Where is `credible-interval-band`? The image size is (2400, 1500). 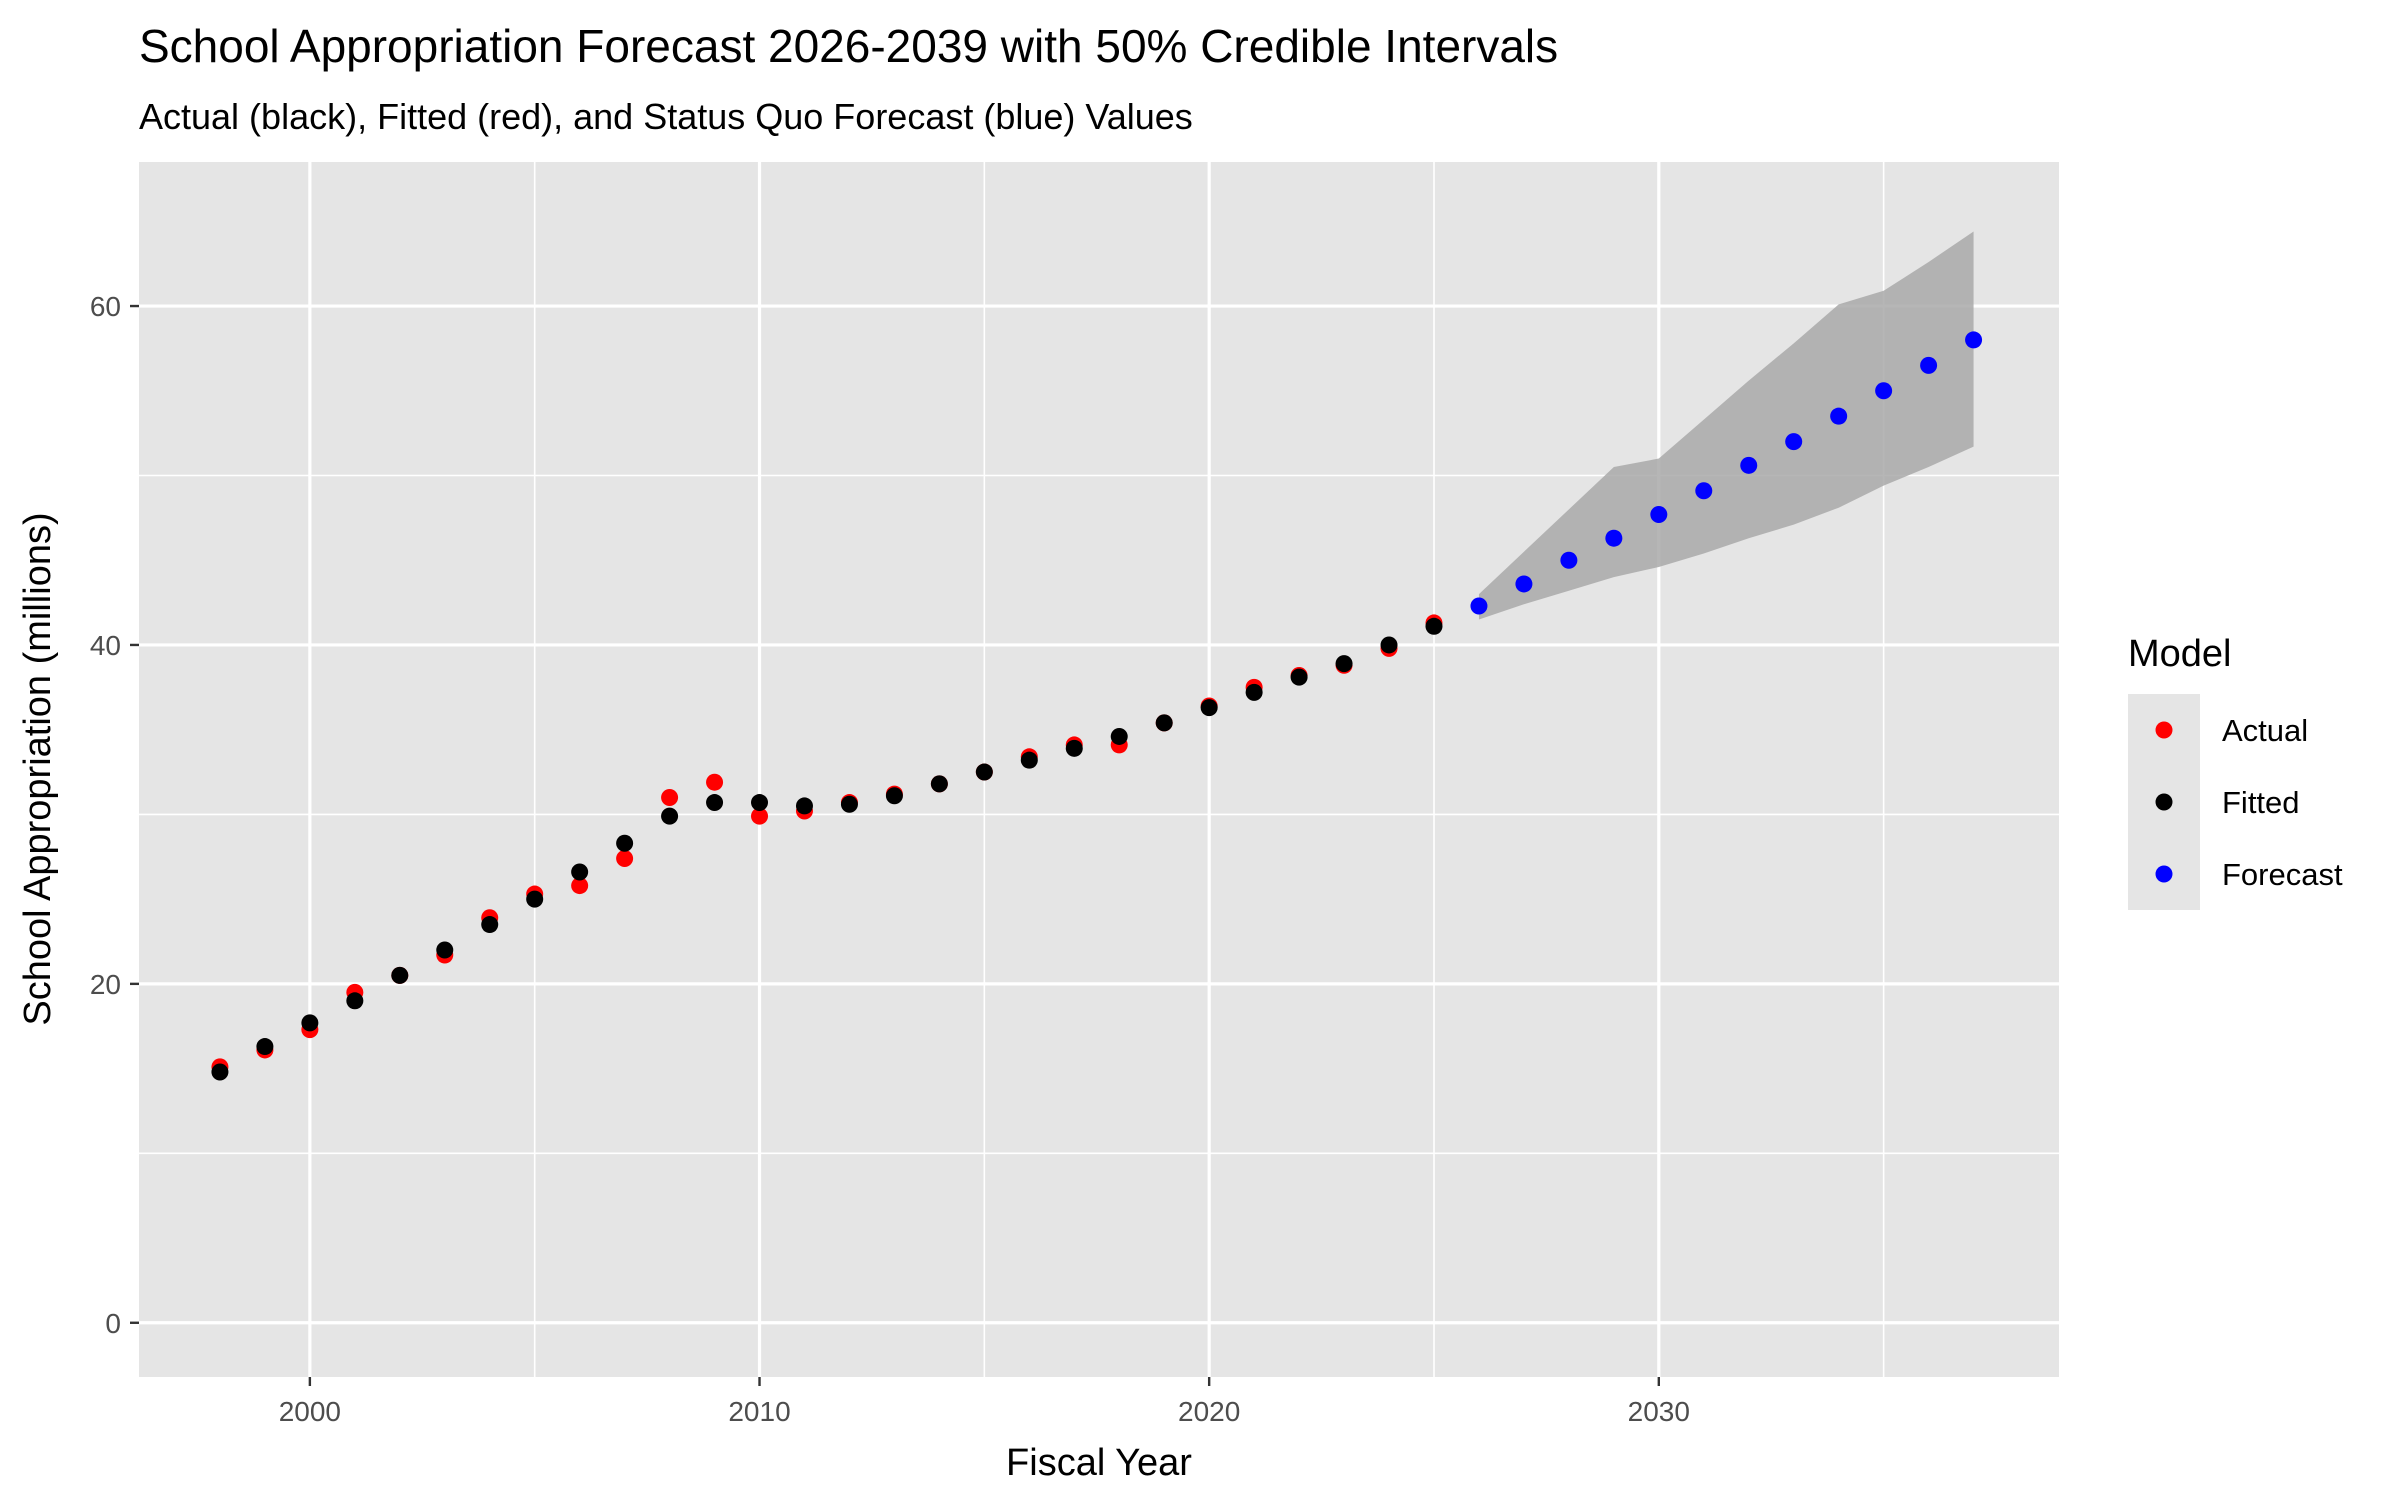 credible-interval-band is located at coordinates (1726, 425).